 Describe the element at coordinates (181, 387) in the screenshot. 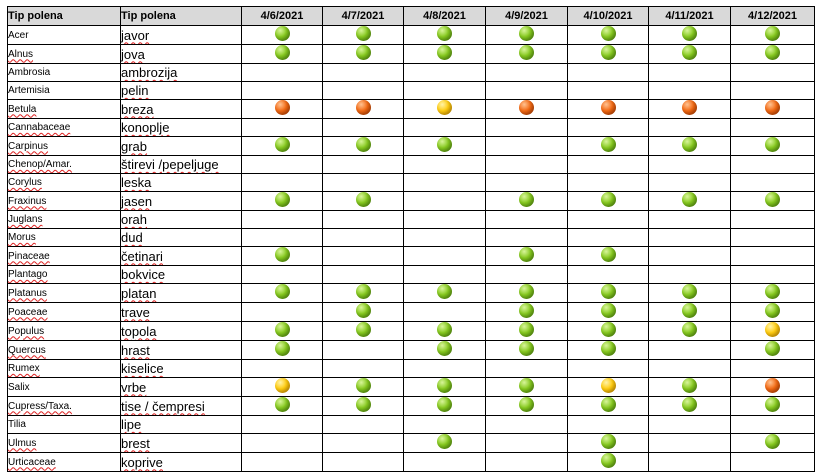

I see `local-name-cell: vrbe` at that location.